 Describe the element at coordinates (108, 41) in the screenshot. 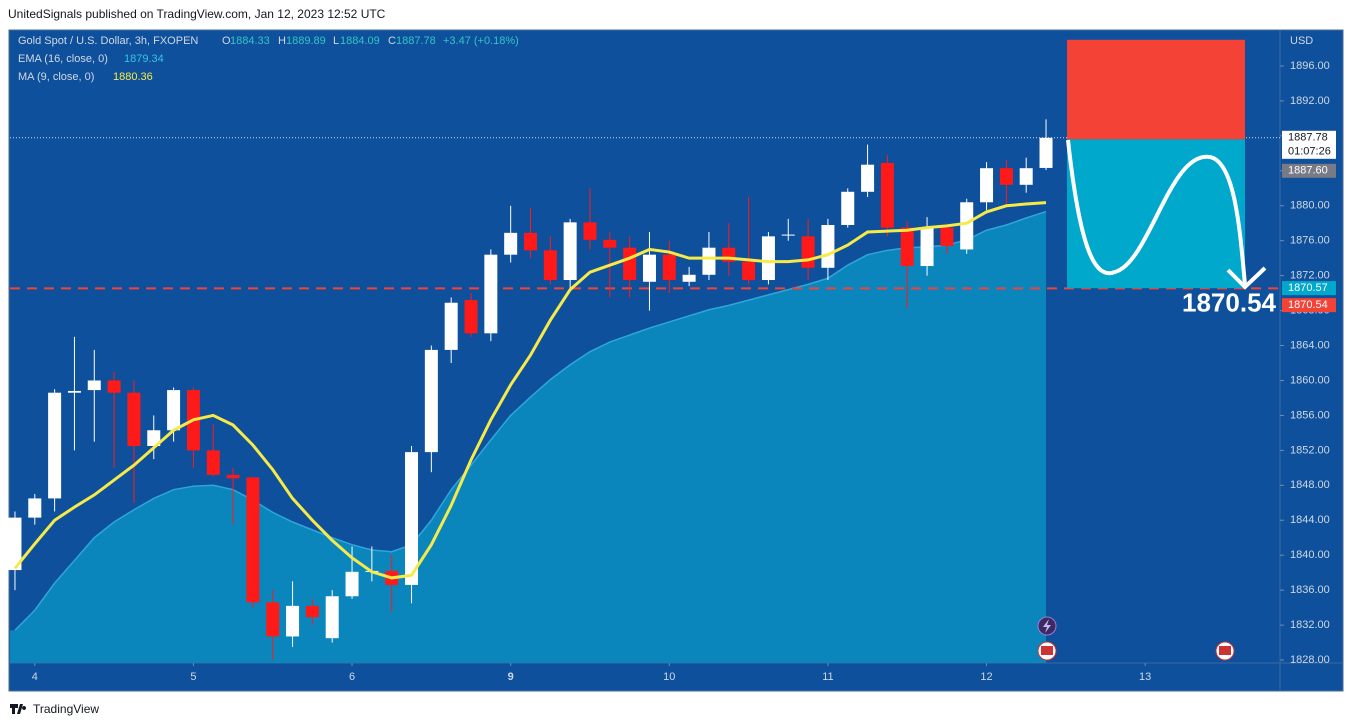

I see `legend-title: Gold Spot / U.S. Dollar, 3h, FXOPEN` at that location.